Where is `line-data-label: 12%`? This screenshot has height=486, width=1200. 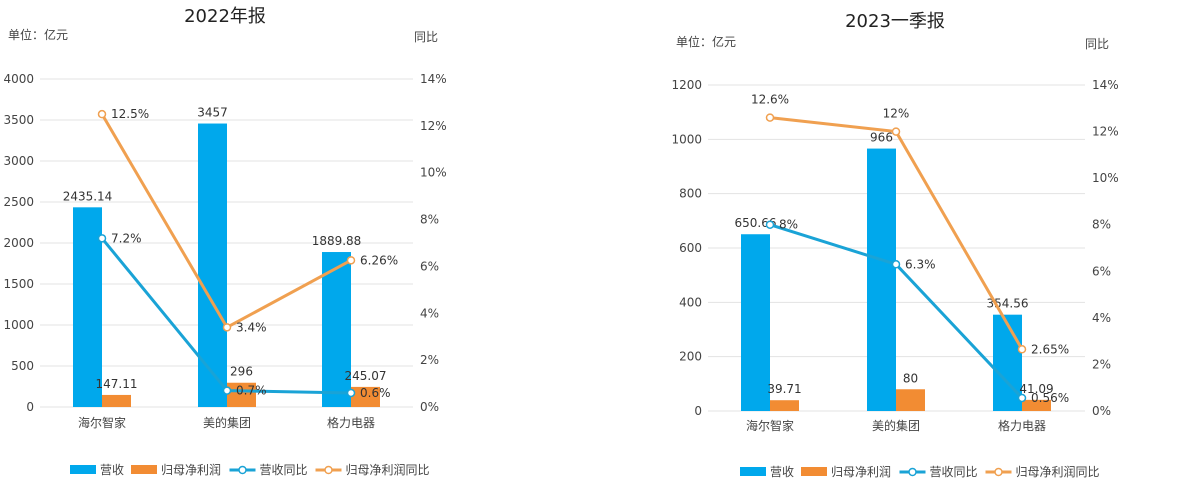 line-data-label: 12% is located at coordinates (896, 114).